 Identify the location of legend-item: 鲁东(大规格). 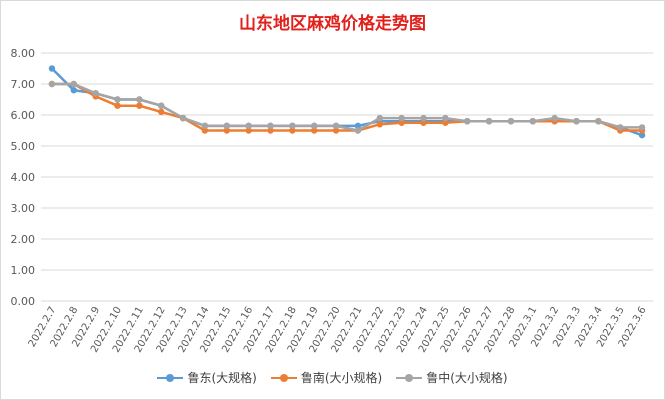
(207, 377).